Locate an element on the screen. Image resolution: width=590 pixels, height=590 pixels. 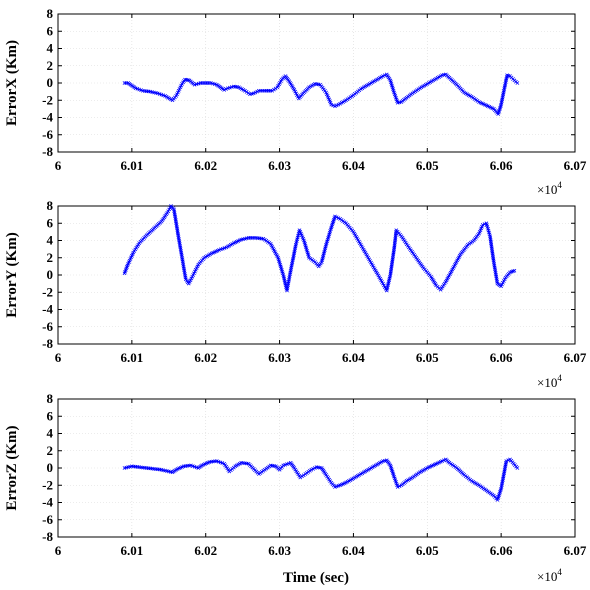
x-axis-label: Time (sec) is located at coordinates (316, 578).